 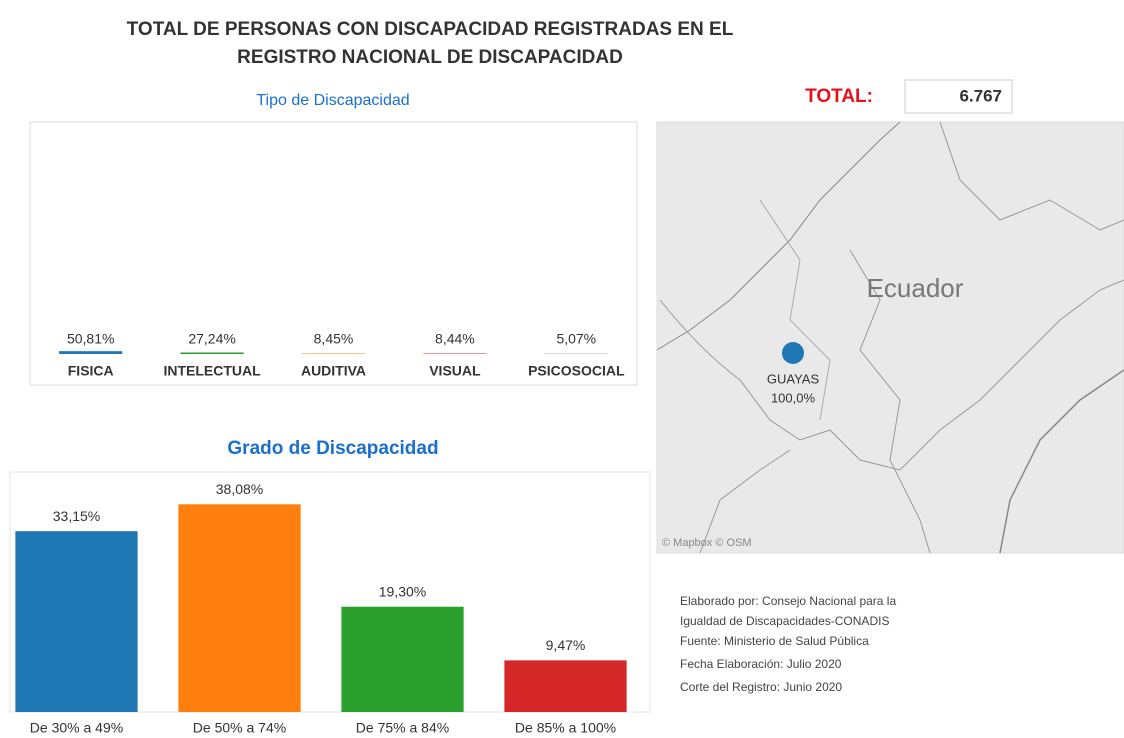 I want to click on chart-title: Tipo de Discapacidad, so click(x=332, y=100).